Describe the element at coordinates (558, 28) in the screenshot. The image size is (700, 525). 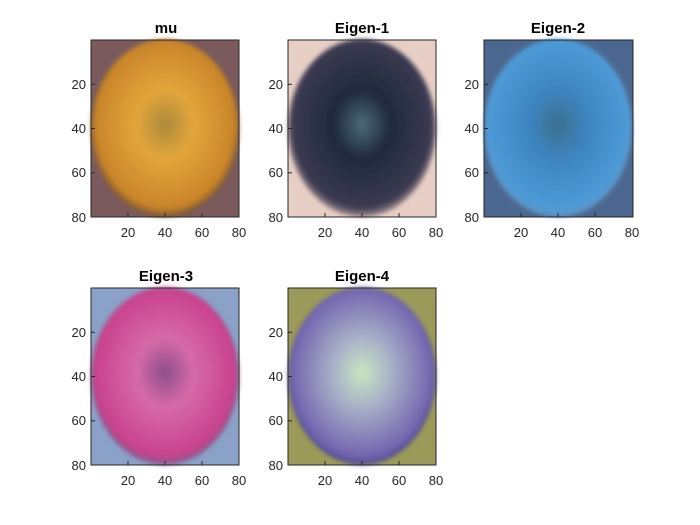
I see `panel-title: Eigen-2` at that location.